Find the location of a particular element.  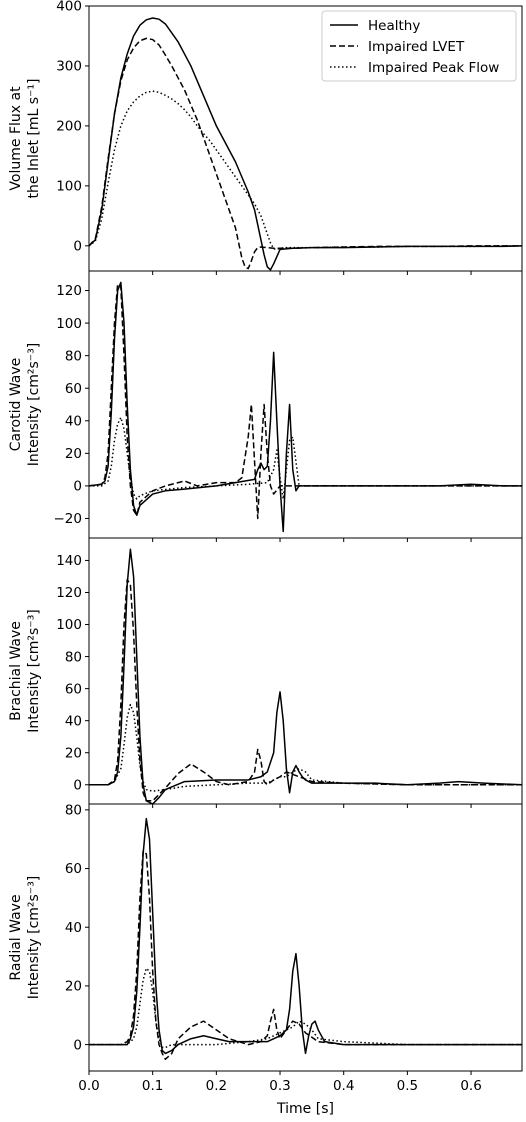

legend-frame is located at coordinates (419, 46).